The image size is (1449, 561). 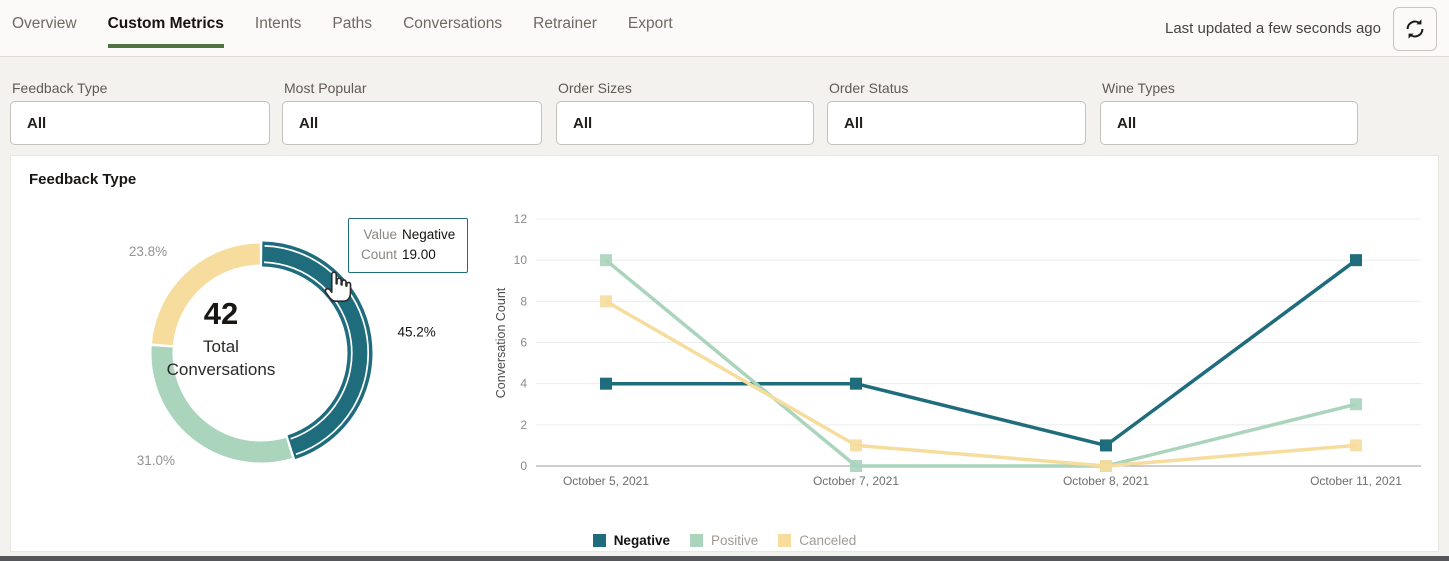 What do you see at coordinates (380, 234) in the screenshot?
I see `tooltip-value-label: Value` at bounding box center [380, 234].